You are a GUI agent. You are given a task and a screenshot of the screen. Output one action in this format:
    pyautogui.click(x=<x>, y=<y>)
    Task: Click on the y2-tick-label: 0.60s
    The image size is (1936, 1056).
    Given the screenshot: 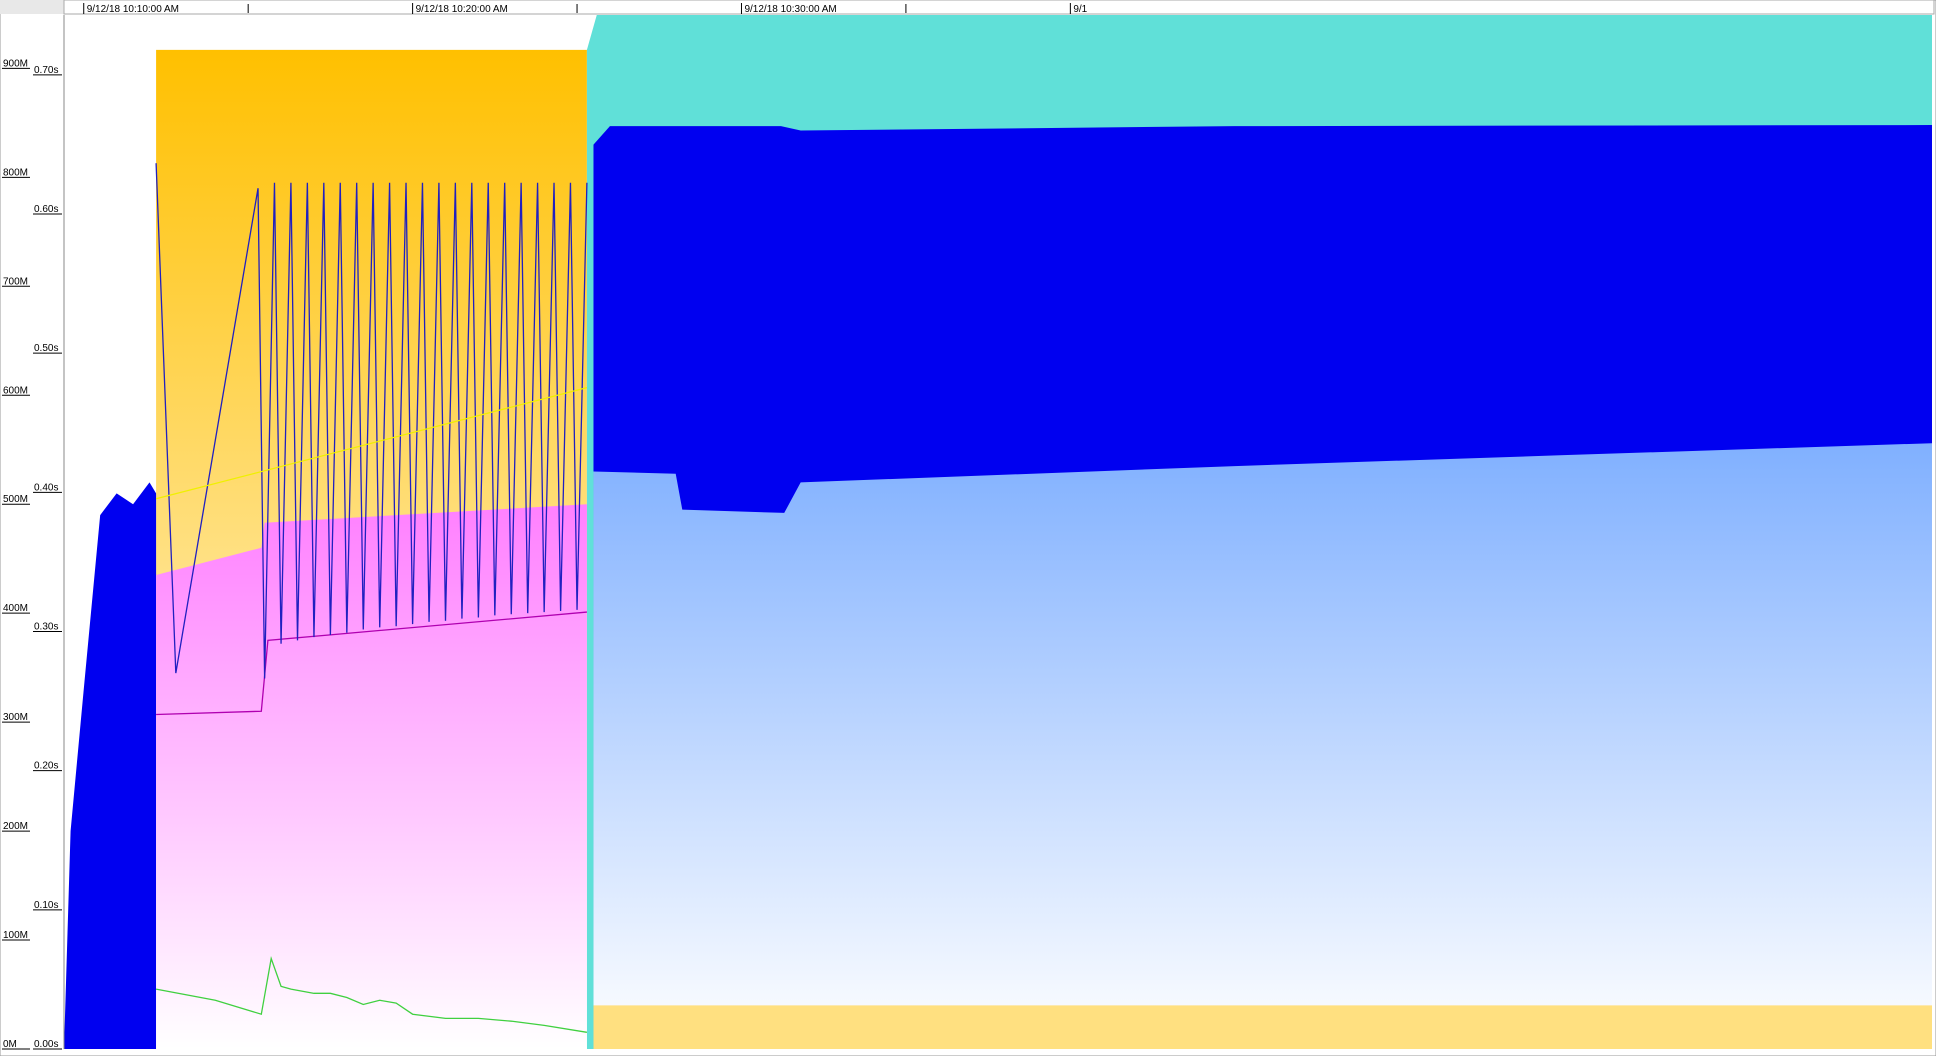 What is the action you would take?
    pyautogui.click(x=46, y=209)
    